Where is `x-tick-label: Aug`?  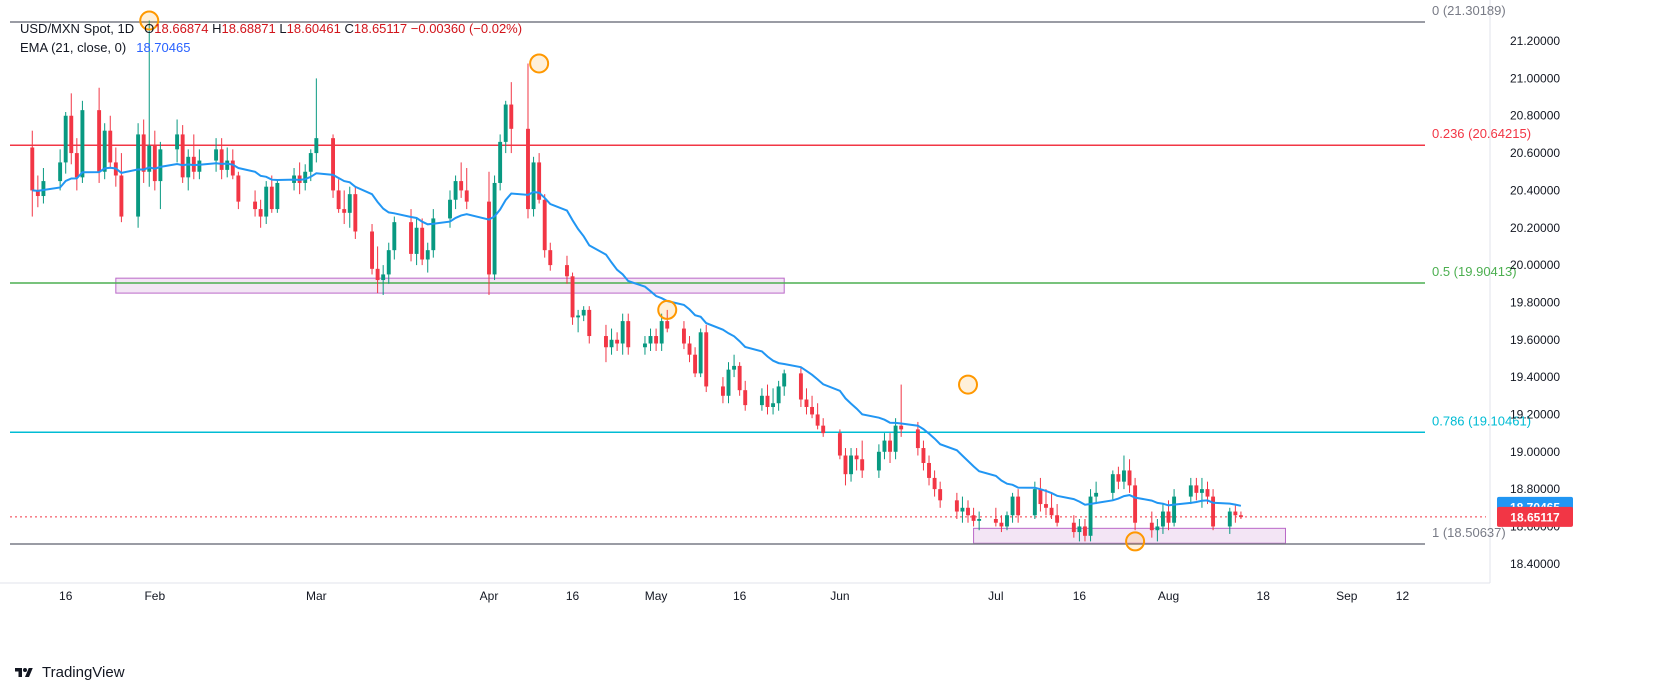 x-tick-label: Aug is located at coordinates (1168, 596).